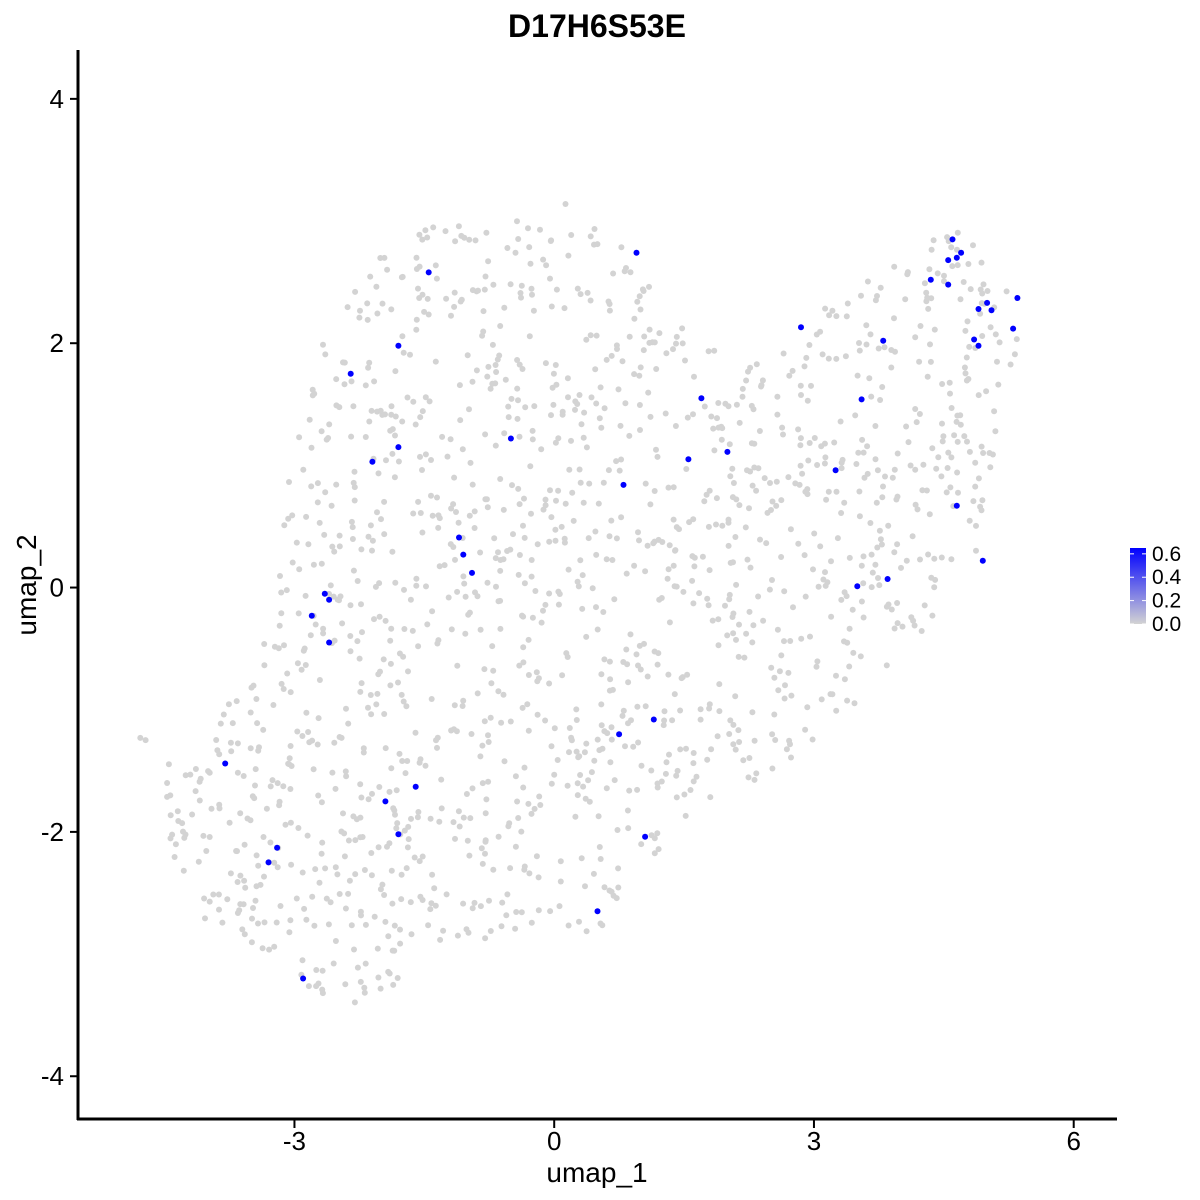 This screenshot has height=1200, width=1200. What do you see at coordinates (1167, 577) in the screenshot?
I see `colorbar-tick-label: 0.4` at bounding box center [1167, 577].